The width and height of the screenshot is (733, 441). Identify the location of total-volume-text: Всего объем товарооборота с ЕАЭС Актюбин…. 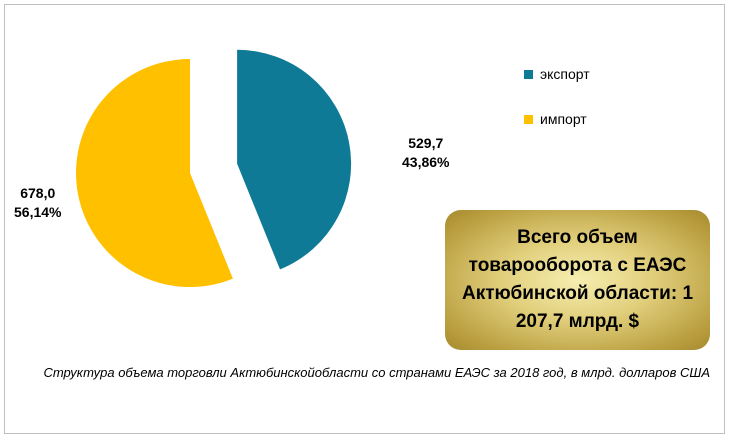
(577, 279).